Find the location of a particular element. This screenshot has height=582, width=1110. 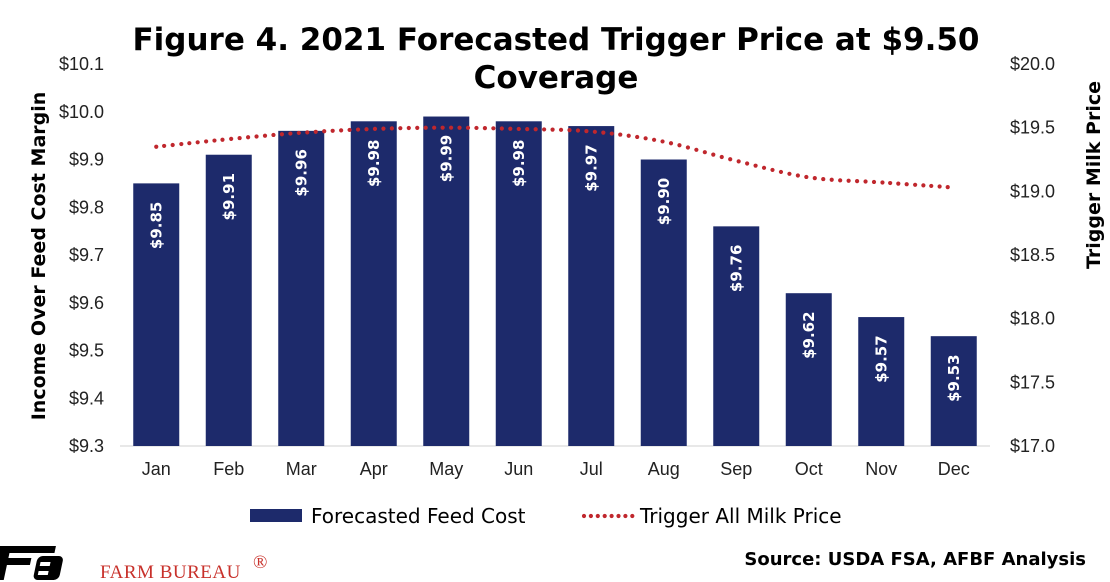

right-tick-label: $17.0 is located at coordinates (1032, 446).